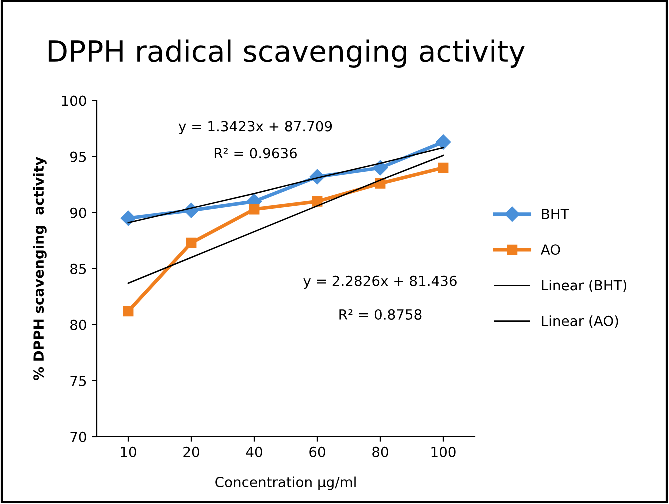 The image size is (669, 504). I want to click on x-tick-label: 80, so click(380, 452).